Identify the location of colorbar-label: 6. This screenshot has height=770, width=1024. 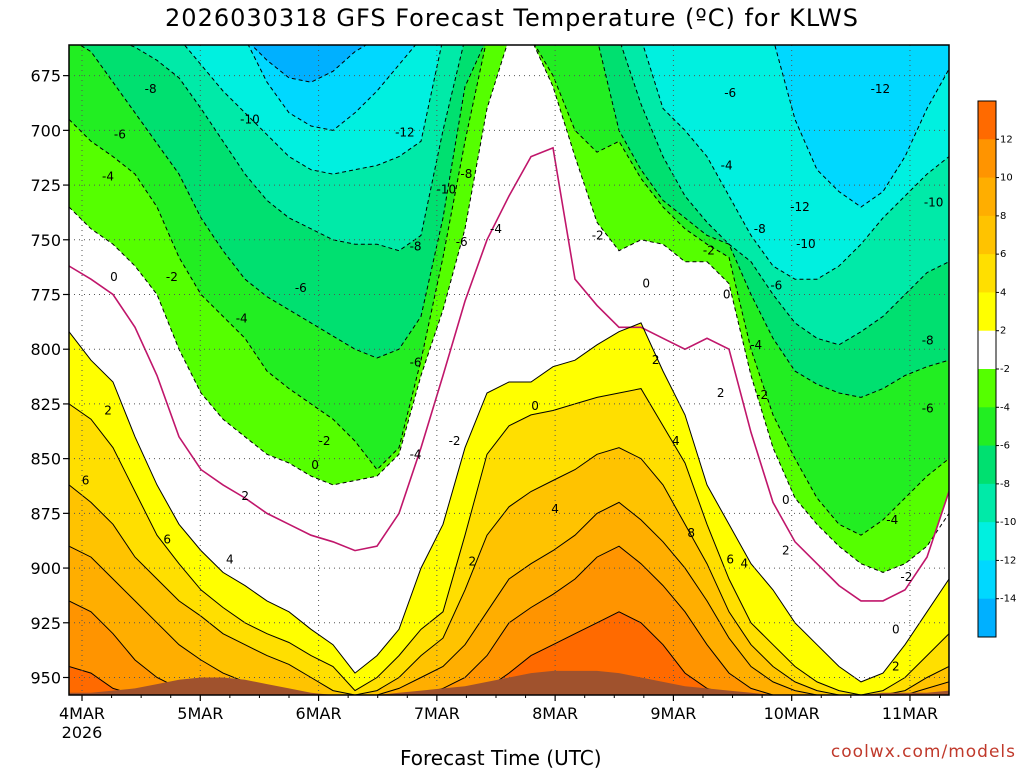
(1003, 254).